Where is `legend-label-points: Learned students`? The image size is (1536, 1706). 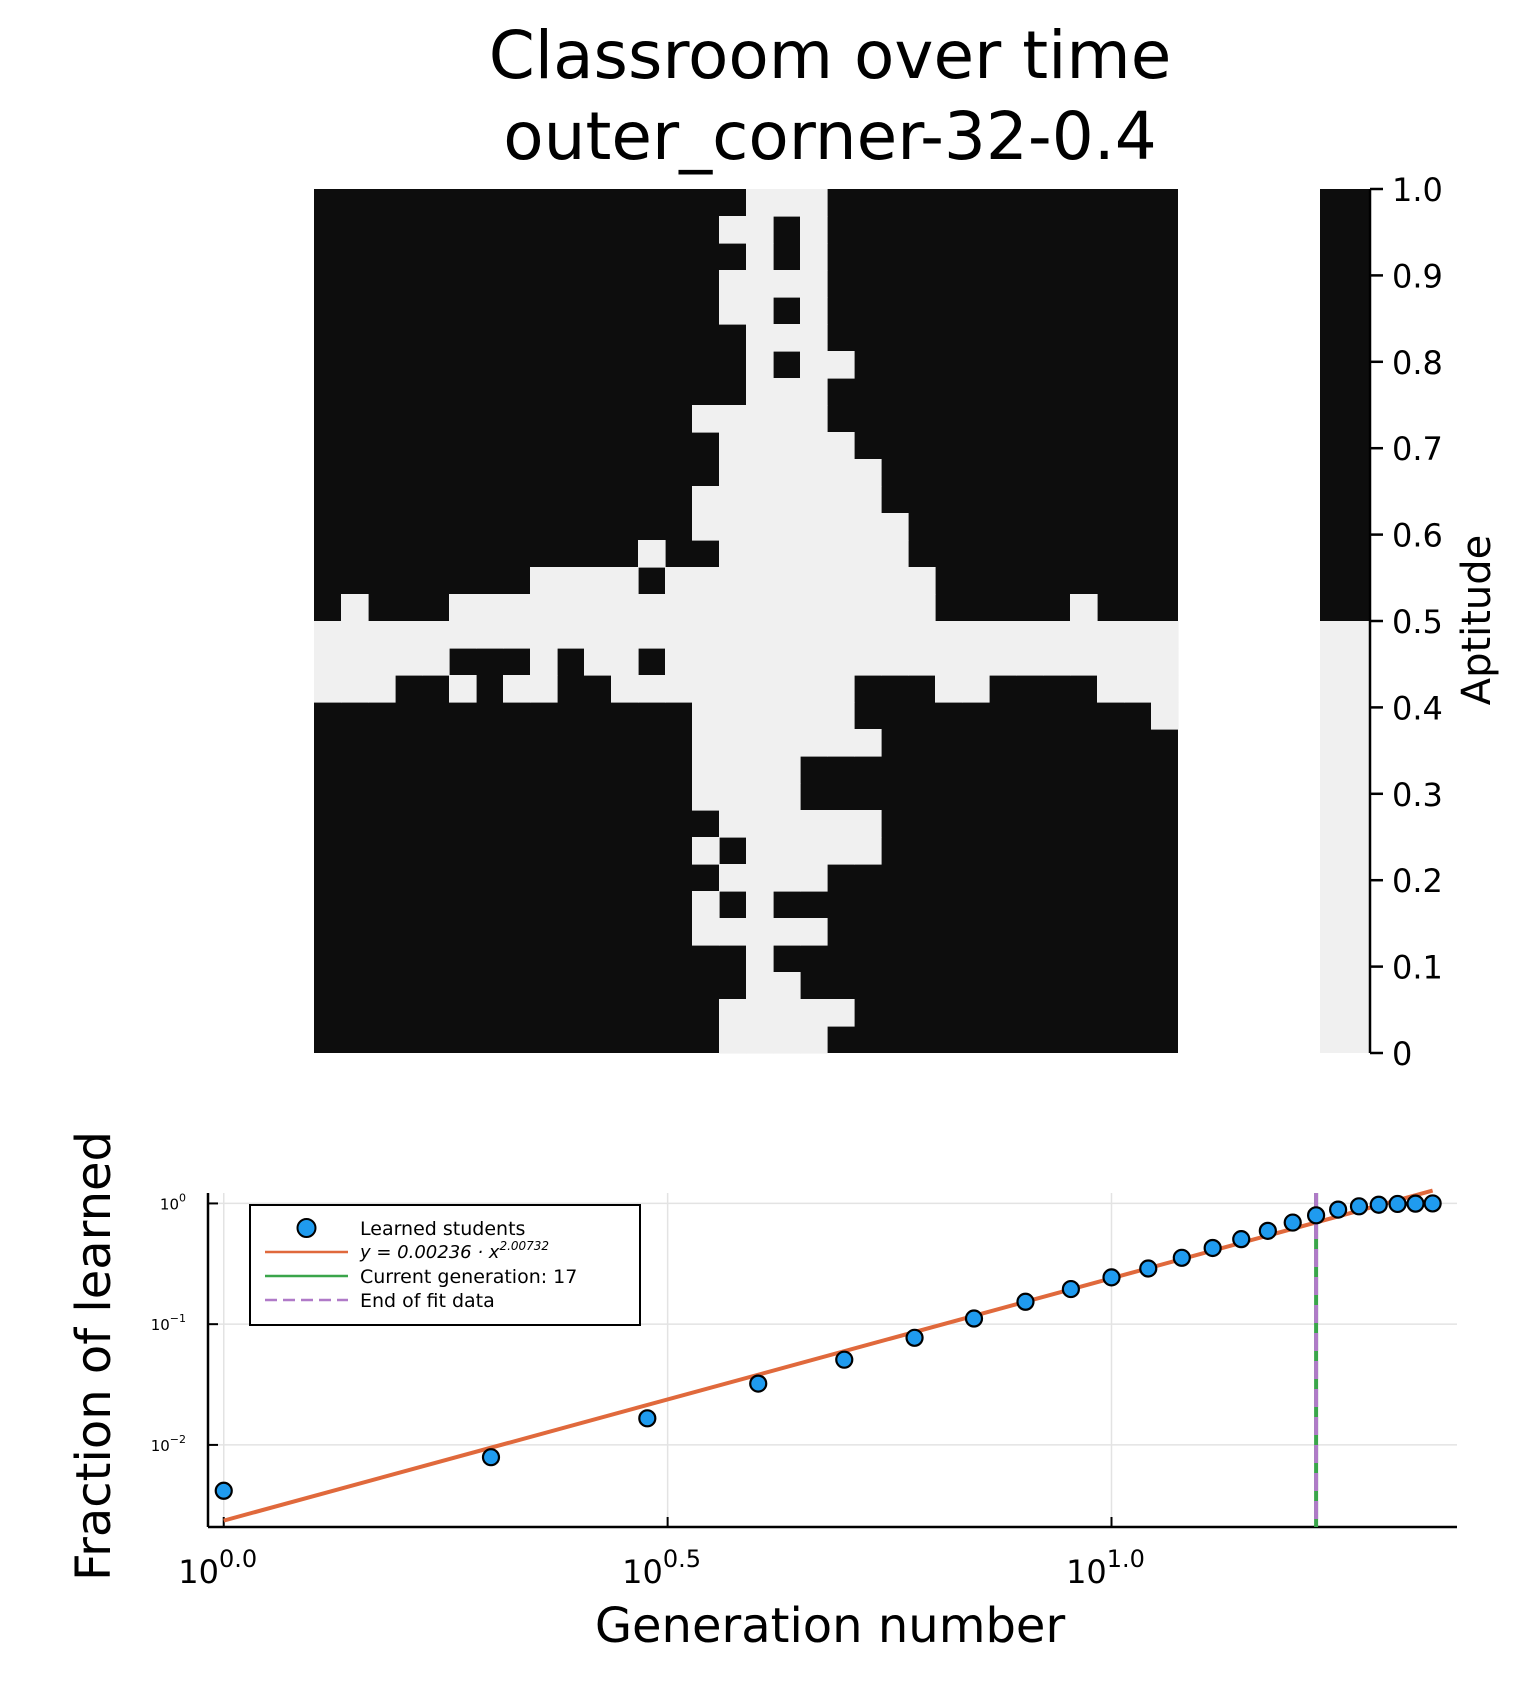 legend-label-points: Learned students is located at coordinates (442, 1229).